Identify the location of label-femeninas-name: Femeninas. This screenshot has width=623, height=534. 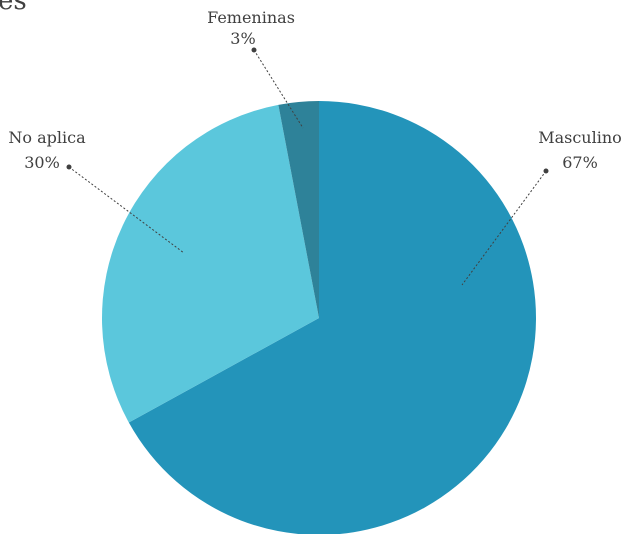
(251, 17).